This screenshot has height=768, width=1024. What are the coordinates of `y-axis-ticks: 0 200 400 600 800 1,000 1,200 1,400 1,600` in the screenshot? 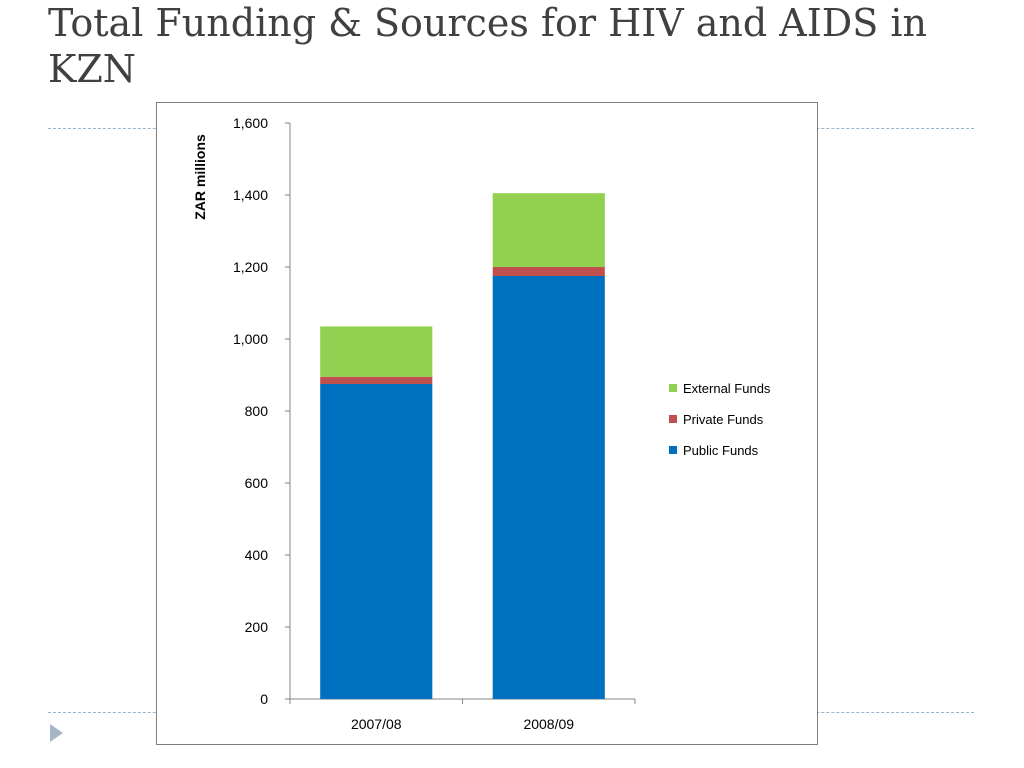 It's located at (261, 411).